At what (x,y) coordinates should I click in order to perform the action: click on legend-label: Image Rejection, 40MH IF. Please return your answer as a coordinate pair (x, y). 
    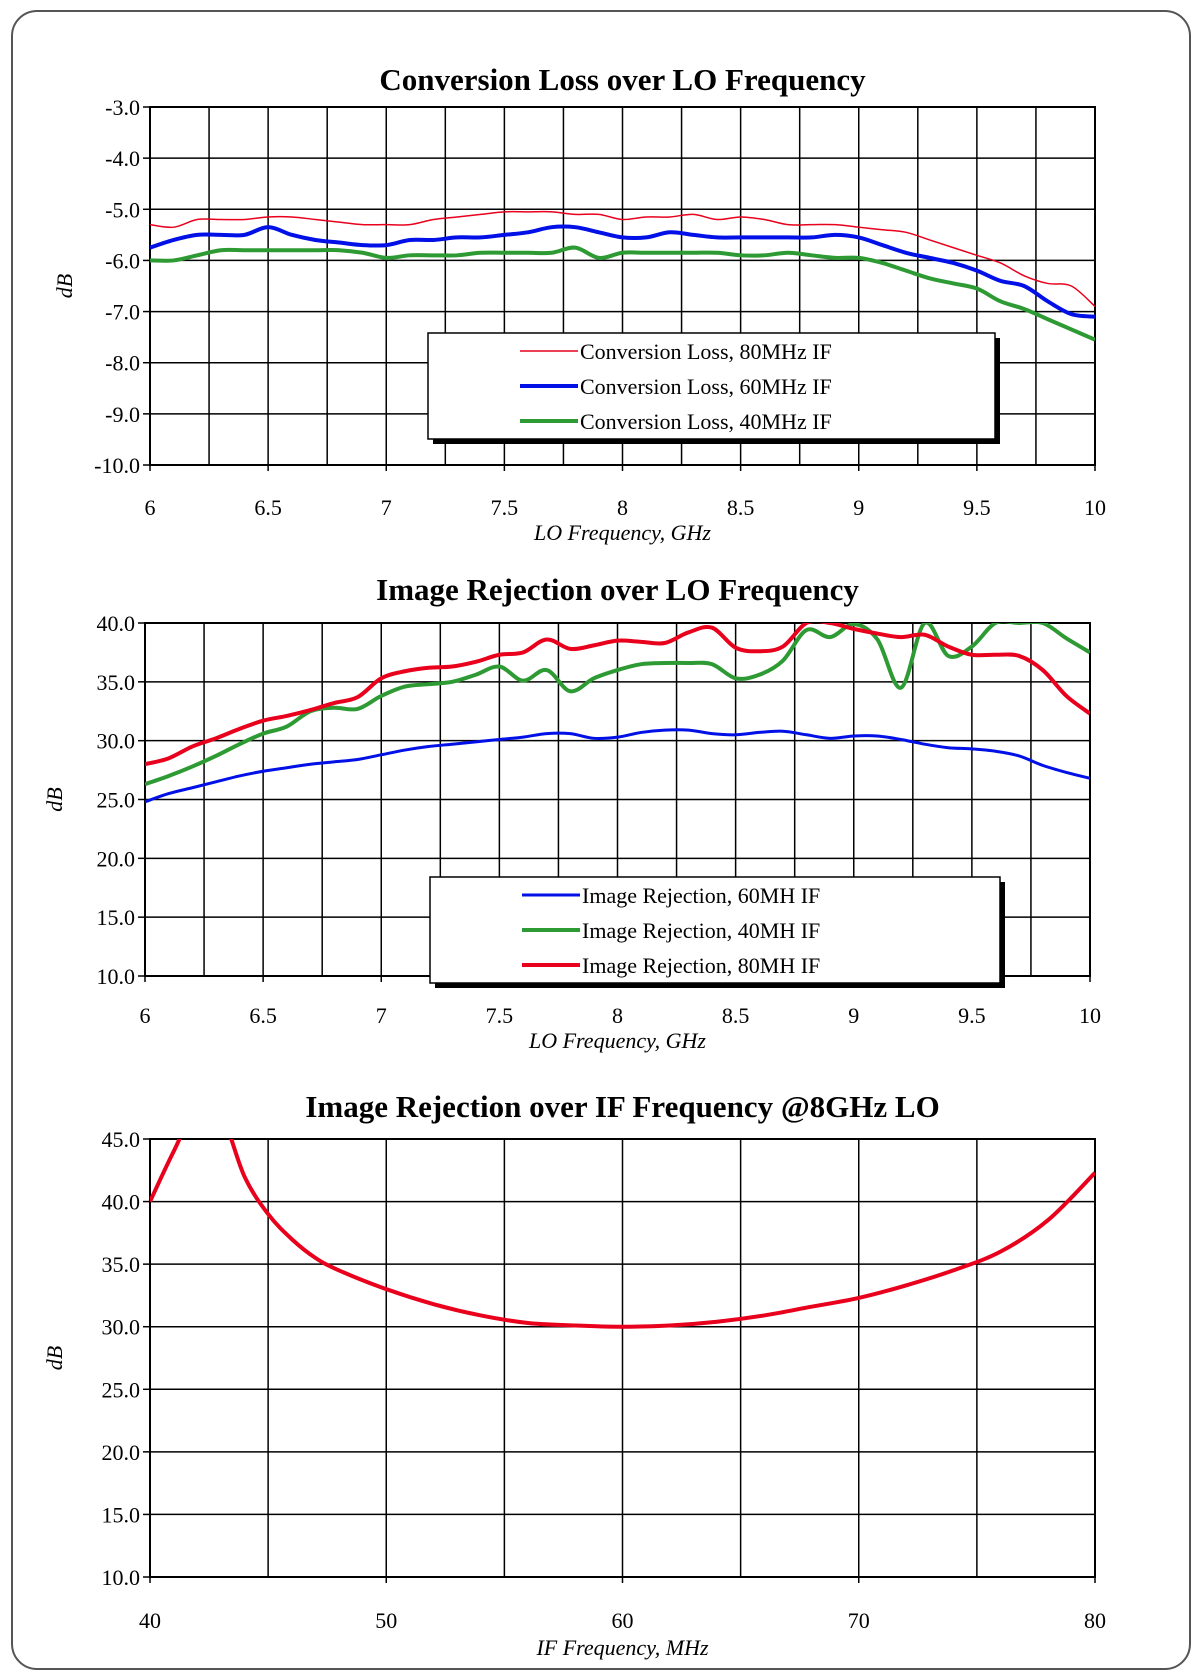
    Looking at the image, I should click on (701, 930).